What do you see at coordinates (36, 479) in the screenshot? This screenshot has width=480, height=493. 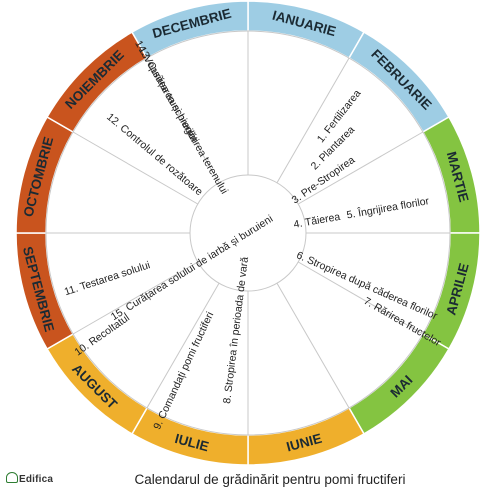 I see `logo-text: Edifica` at bounding box center [36, 479].